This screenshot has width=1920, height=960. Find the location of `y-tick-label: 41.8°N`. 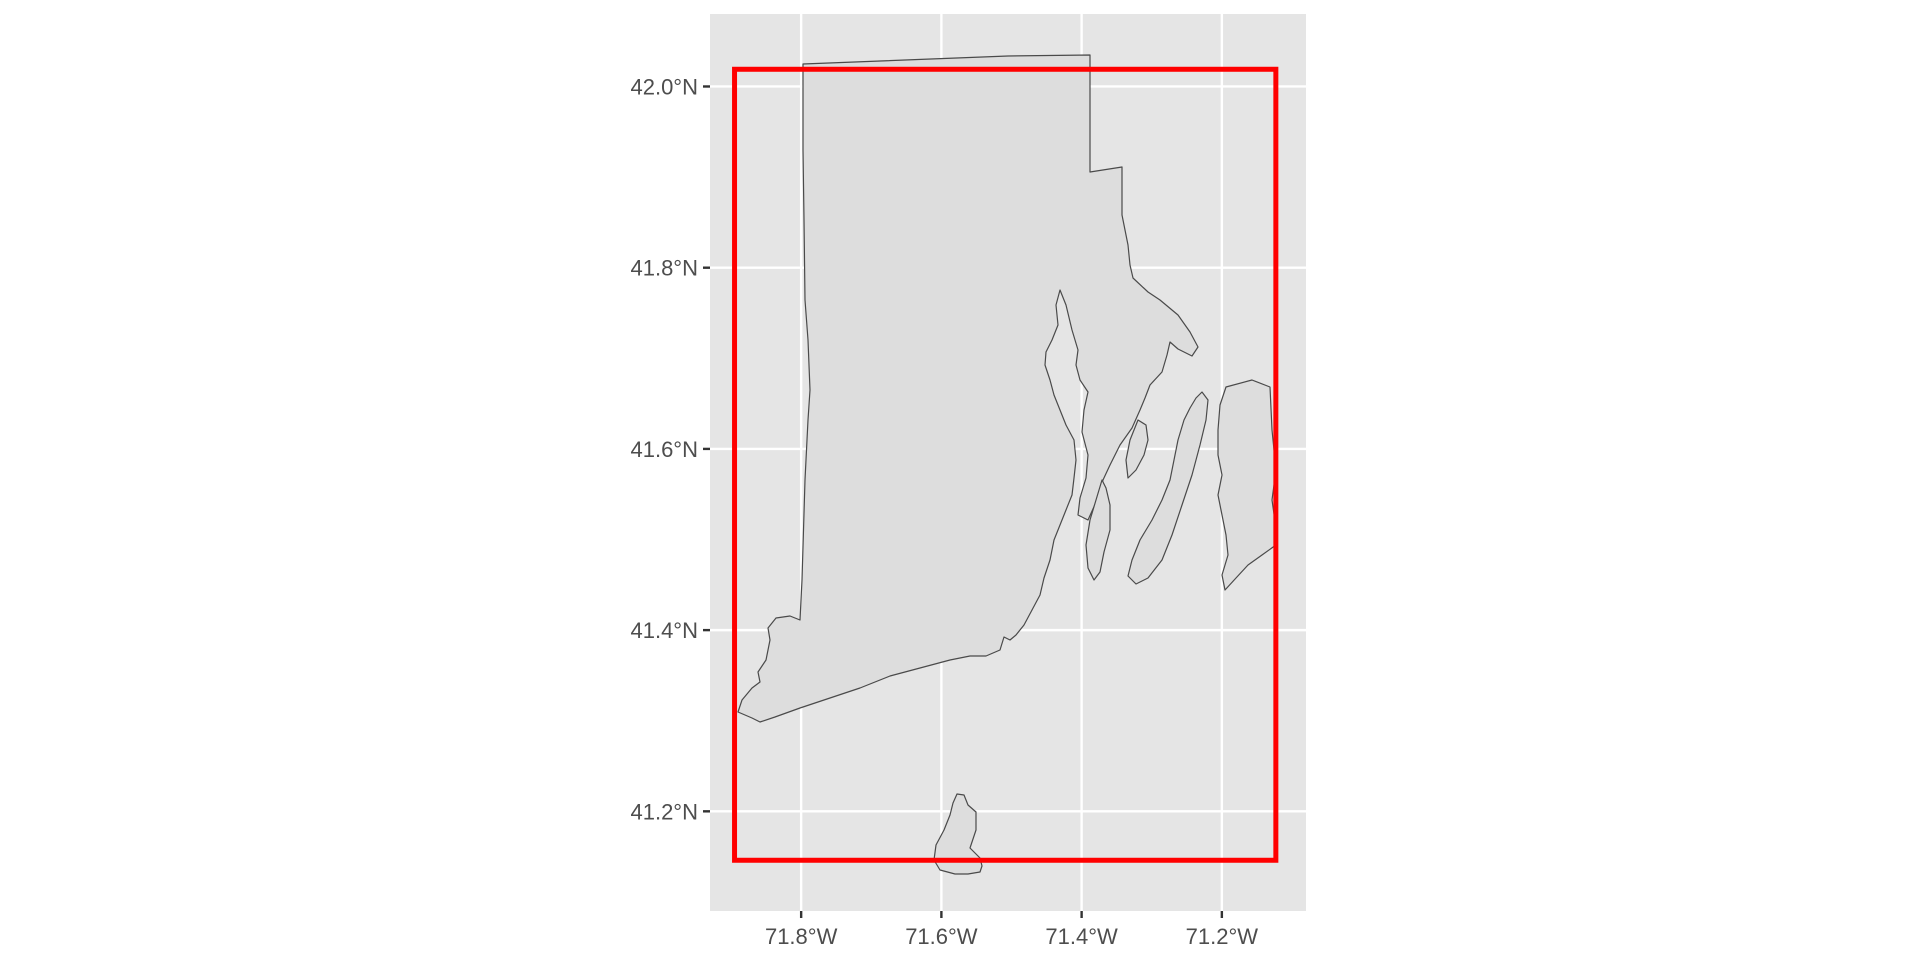

y-tick-label: 41.8°N is located at coordinates (664, 268).